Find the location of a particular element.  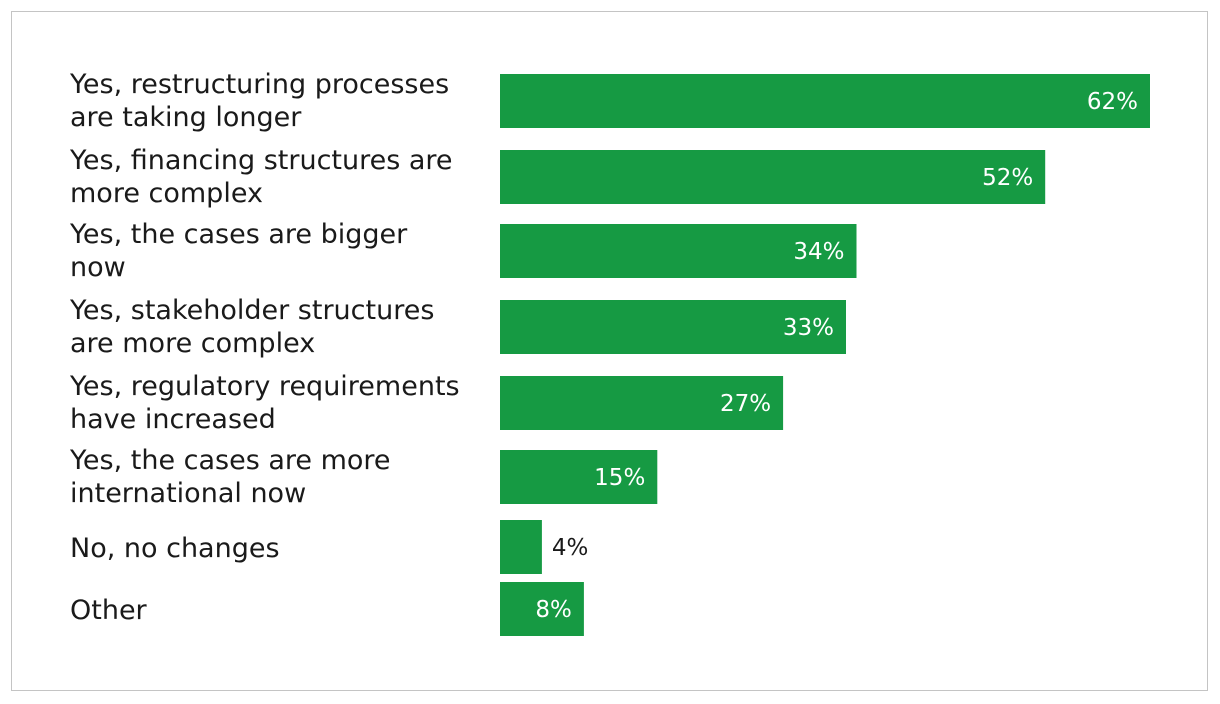

category-label-5-0: Yes, the cases are more is located at coordinates (230, 460).